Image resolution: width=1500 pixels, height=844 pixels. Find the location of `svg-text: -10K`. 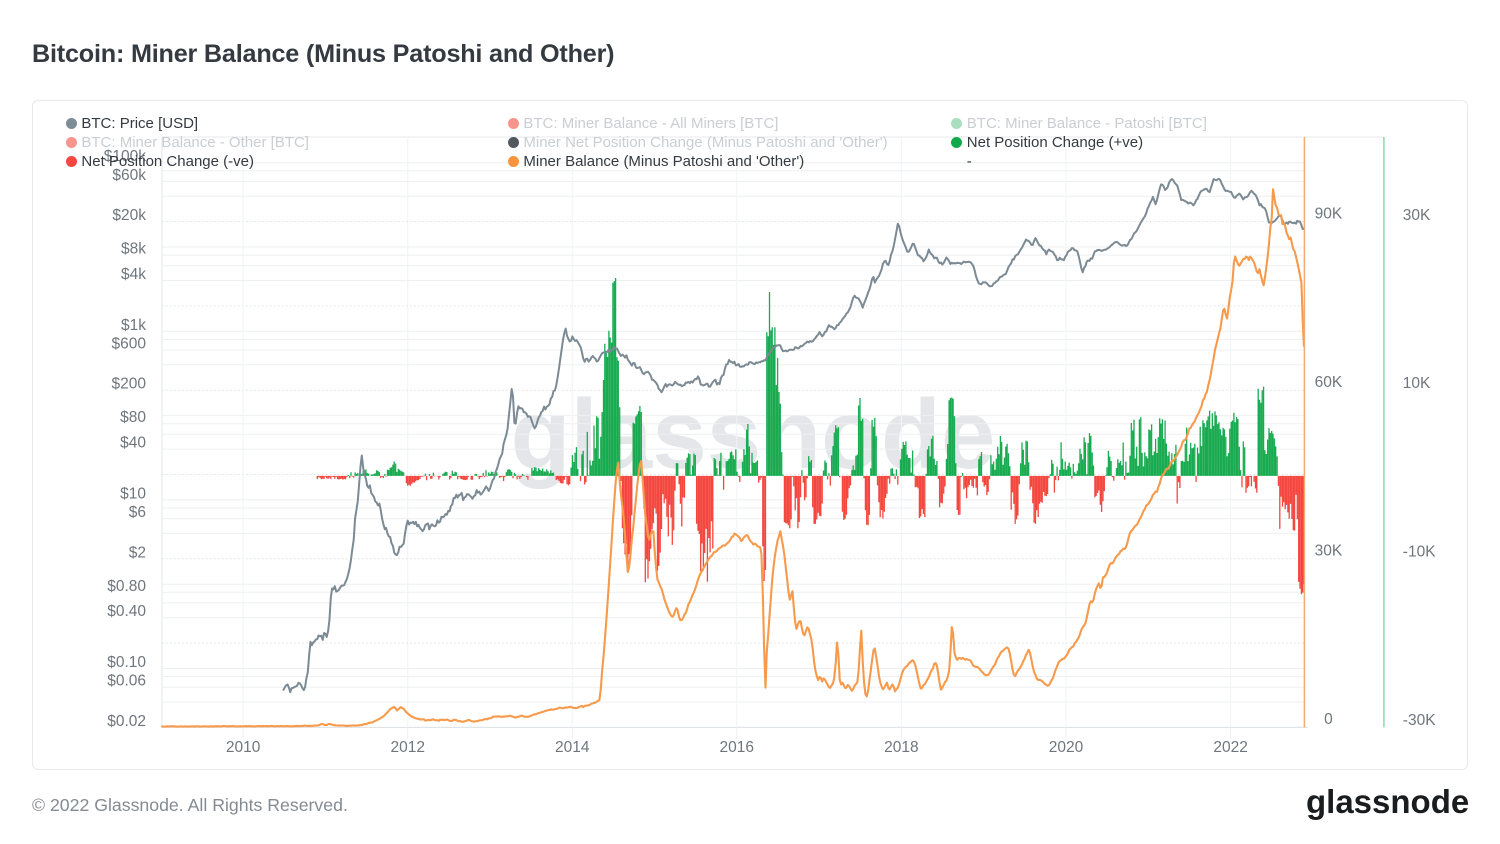

svg-text: -10K is located at coordinates (1419, 552).